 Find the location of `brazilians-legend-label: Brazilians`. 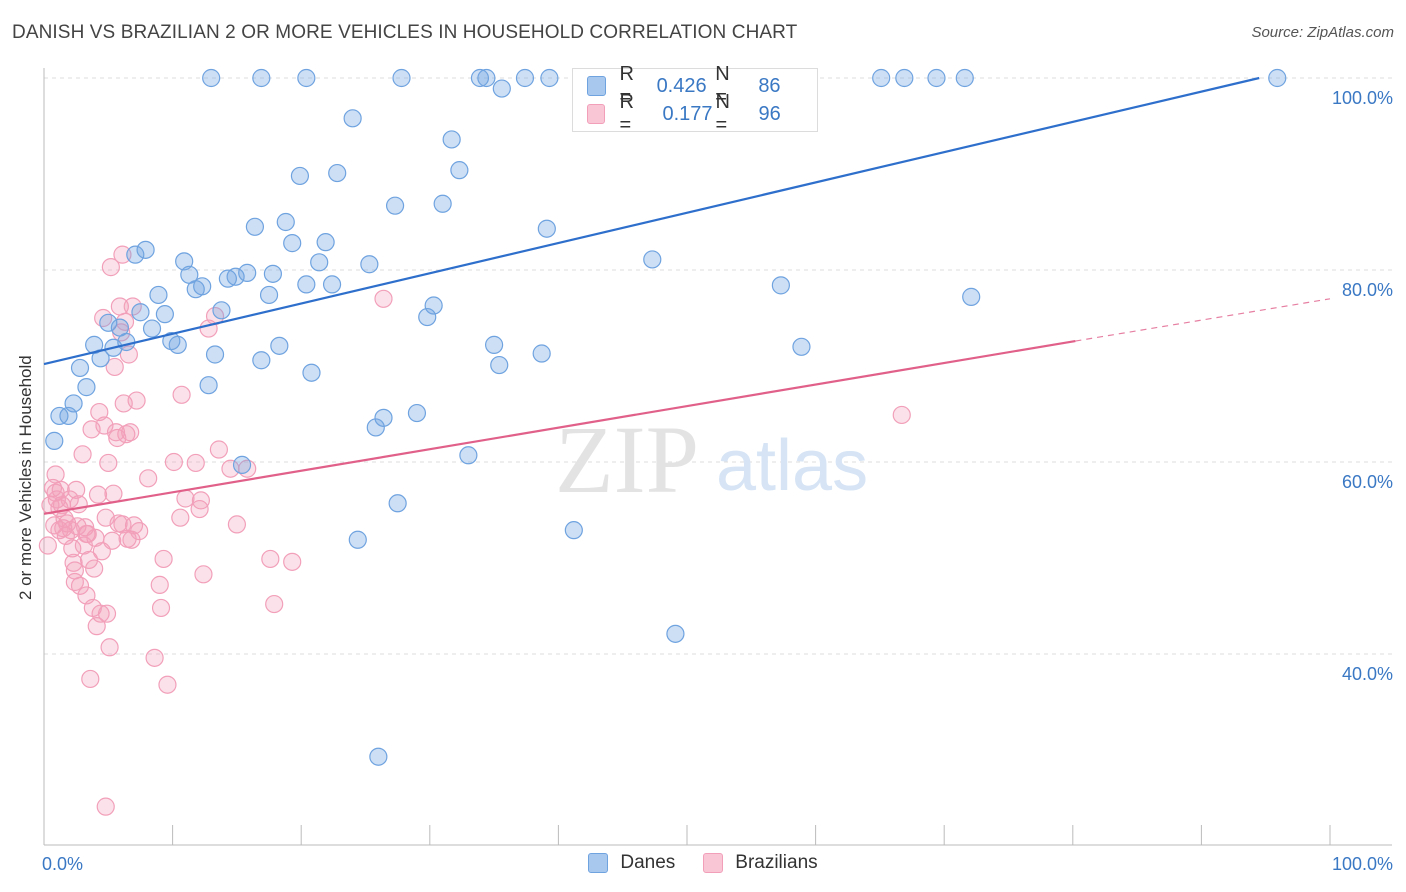

brazilians-legend-label: Brazilians is located at coordinates (776, 862).